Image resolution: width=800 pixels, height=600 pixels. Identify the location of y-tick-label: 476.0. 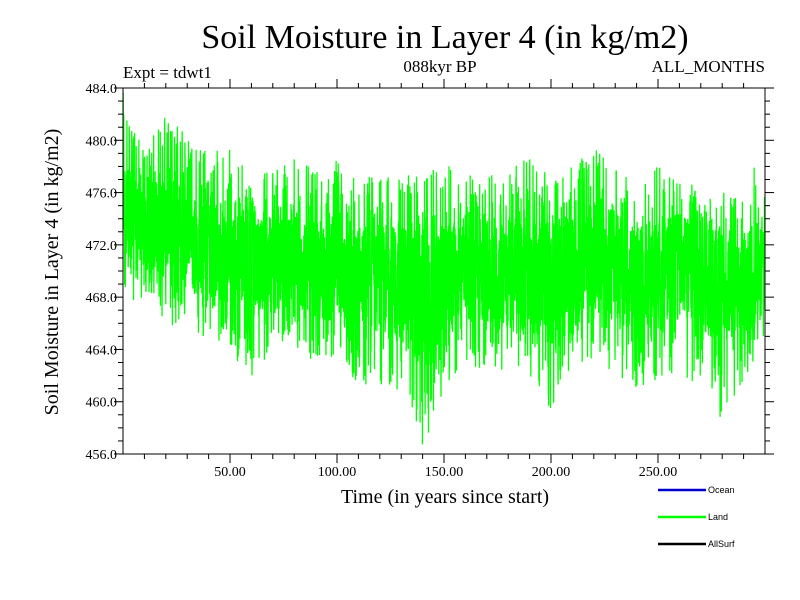
(102, 194).